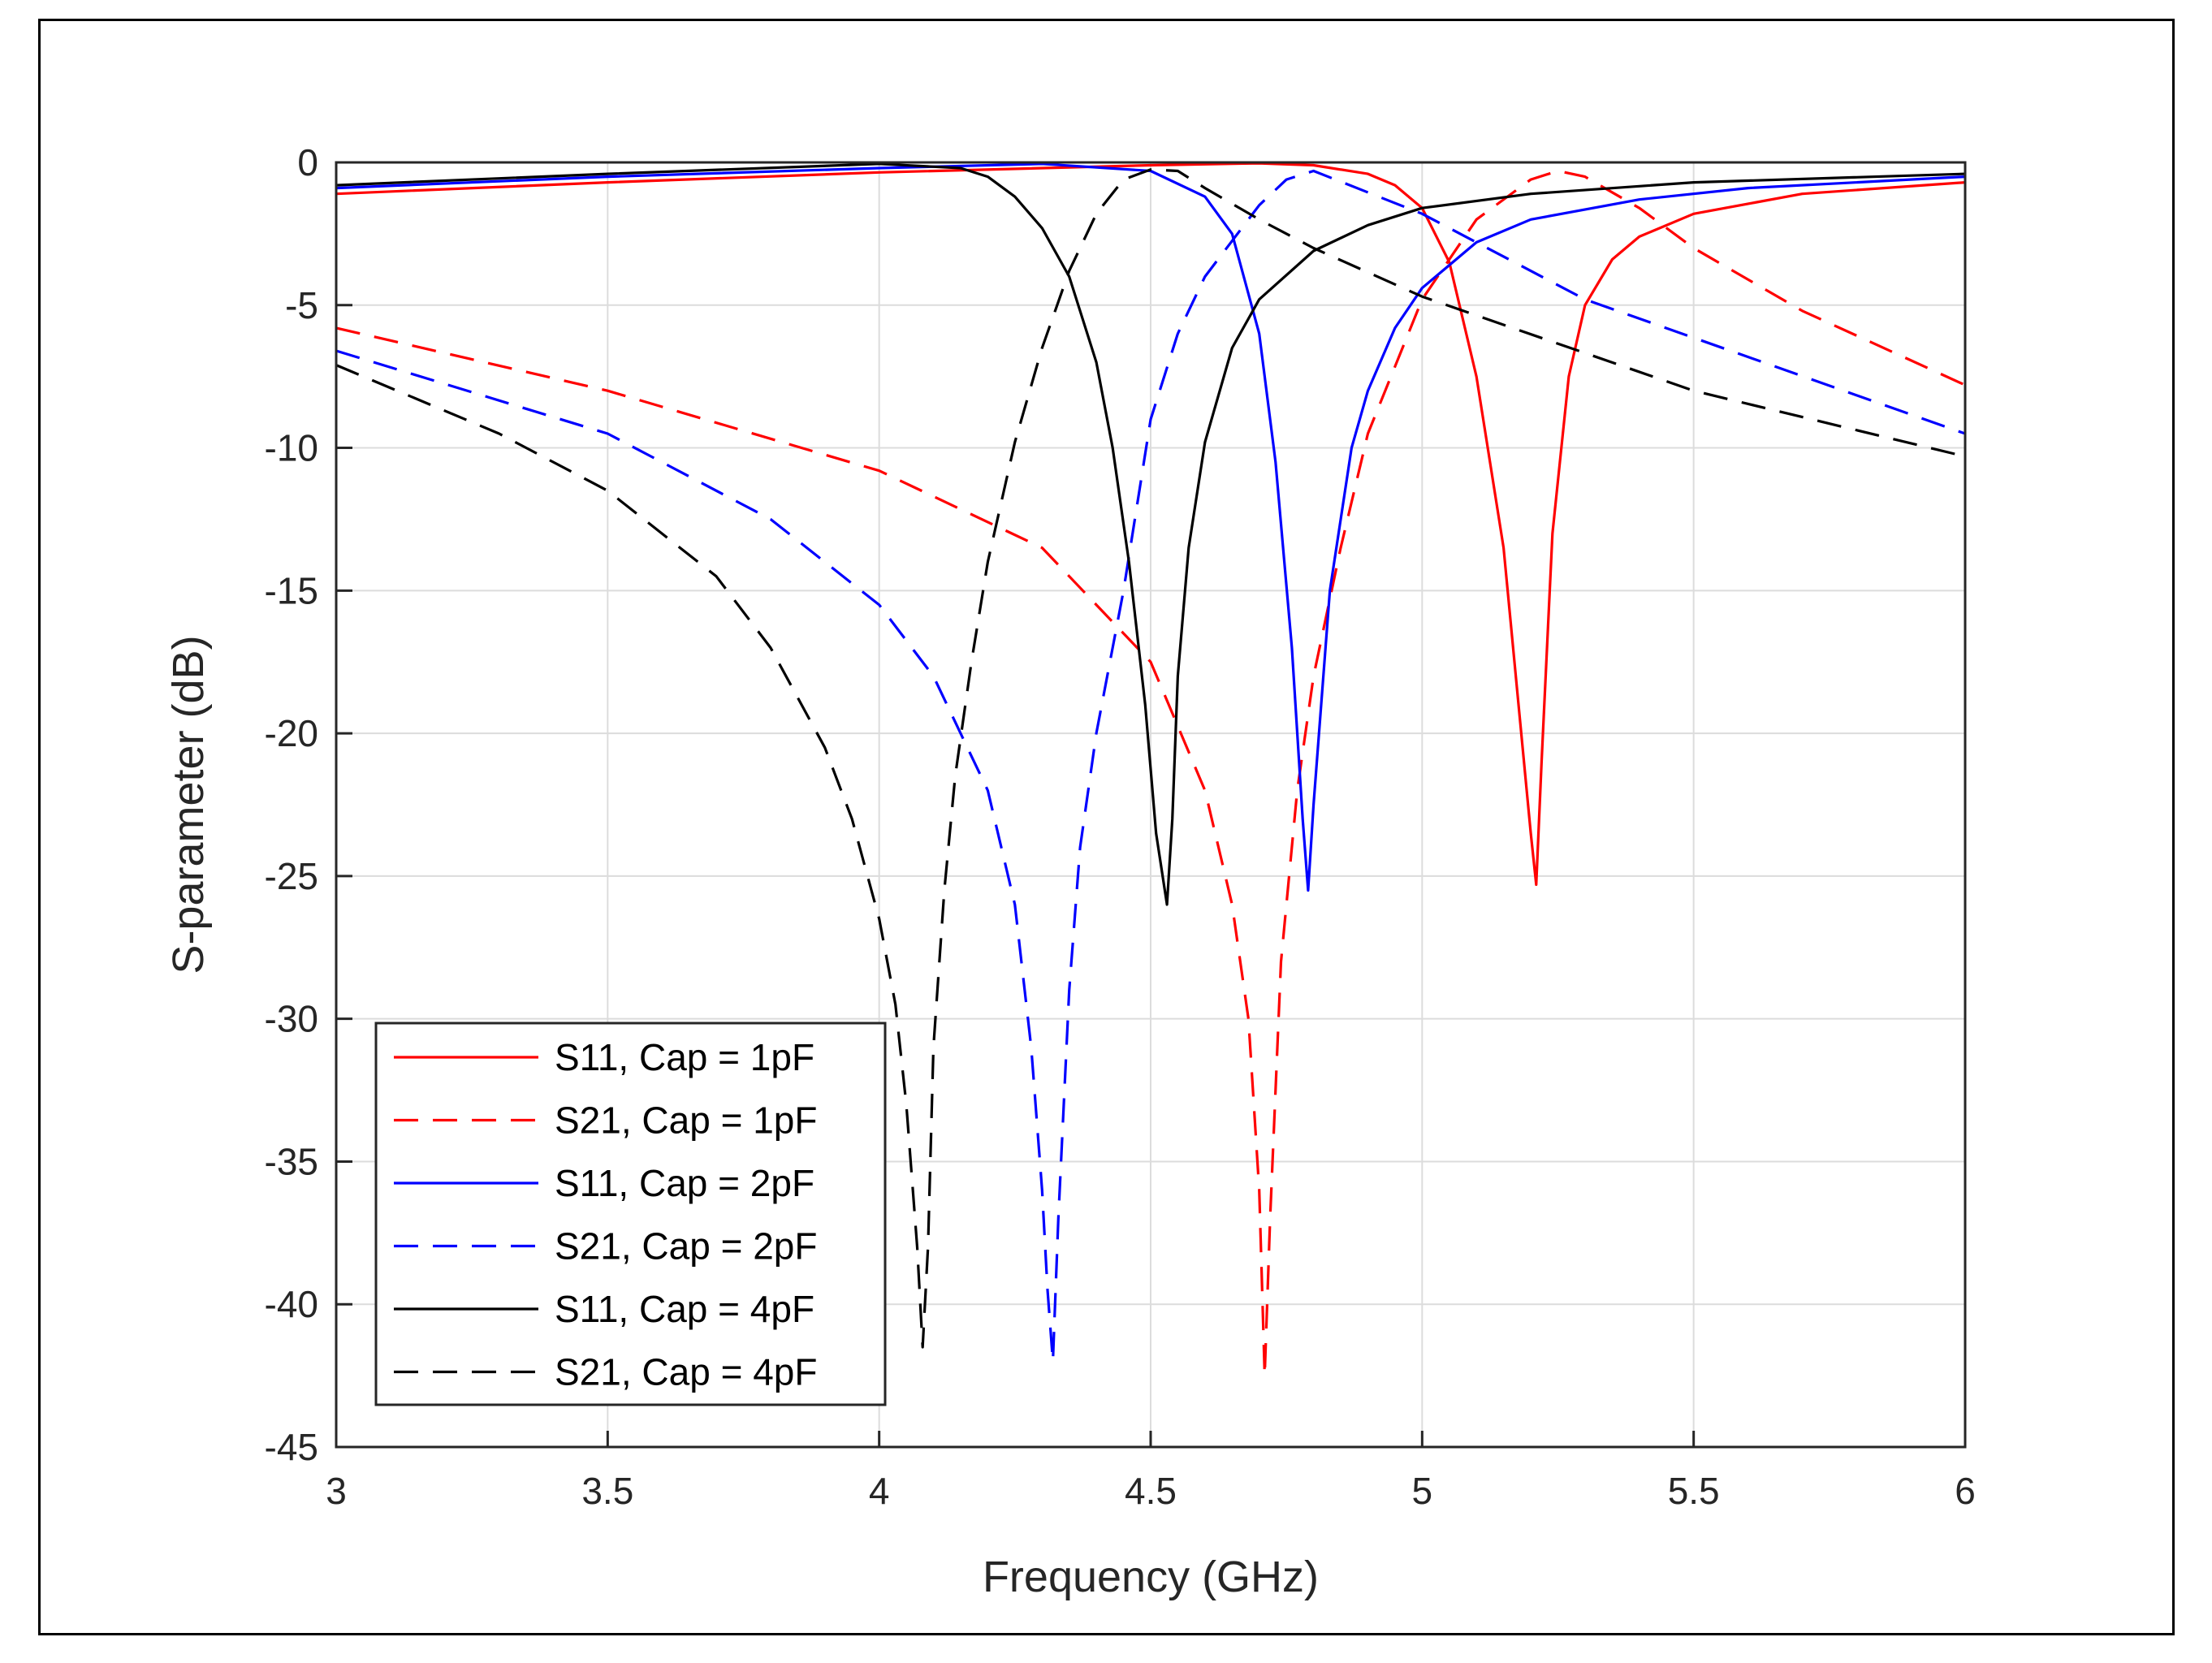  What do you see at coordinates (607, 1491) in the screenshot?
I see `x-tick-label: 3.5` at bounding box center [607, 1491].